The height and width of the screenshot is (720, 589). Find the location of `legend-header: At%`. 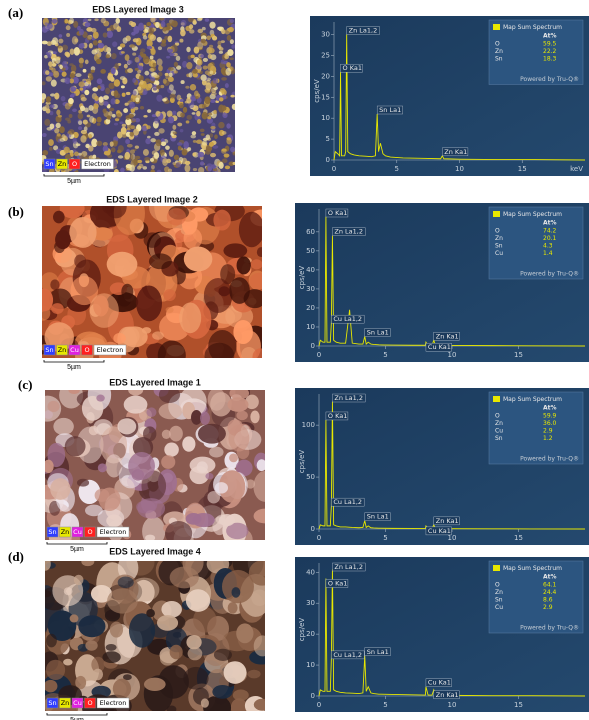

legend-header: At% is located at coordinates (550, 408).